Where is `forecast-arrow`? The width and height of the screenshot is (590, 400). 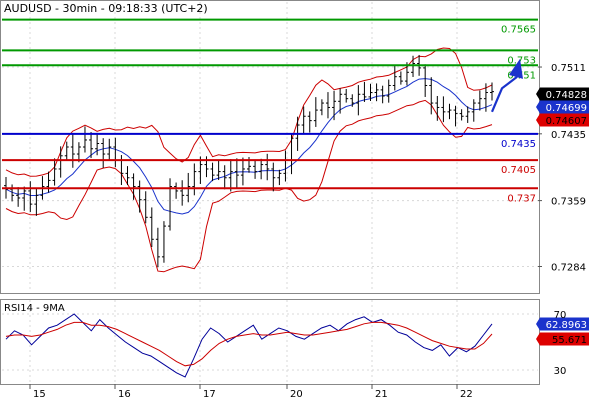
forecast-arrow is located at coordinates (504, 94).